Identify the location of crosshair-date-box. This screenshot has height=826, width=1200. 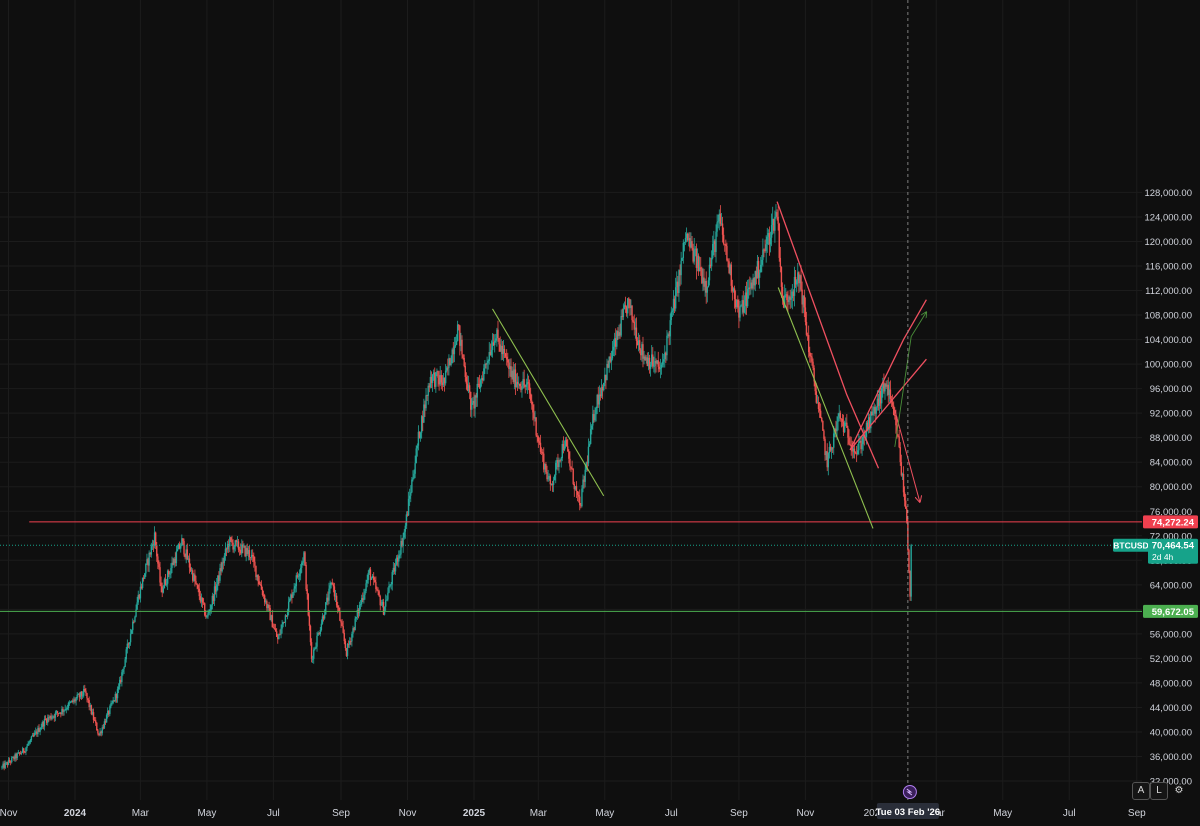
(907, 811).